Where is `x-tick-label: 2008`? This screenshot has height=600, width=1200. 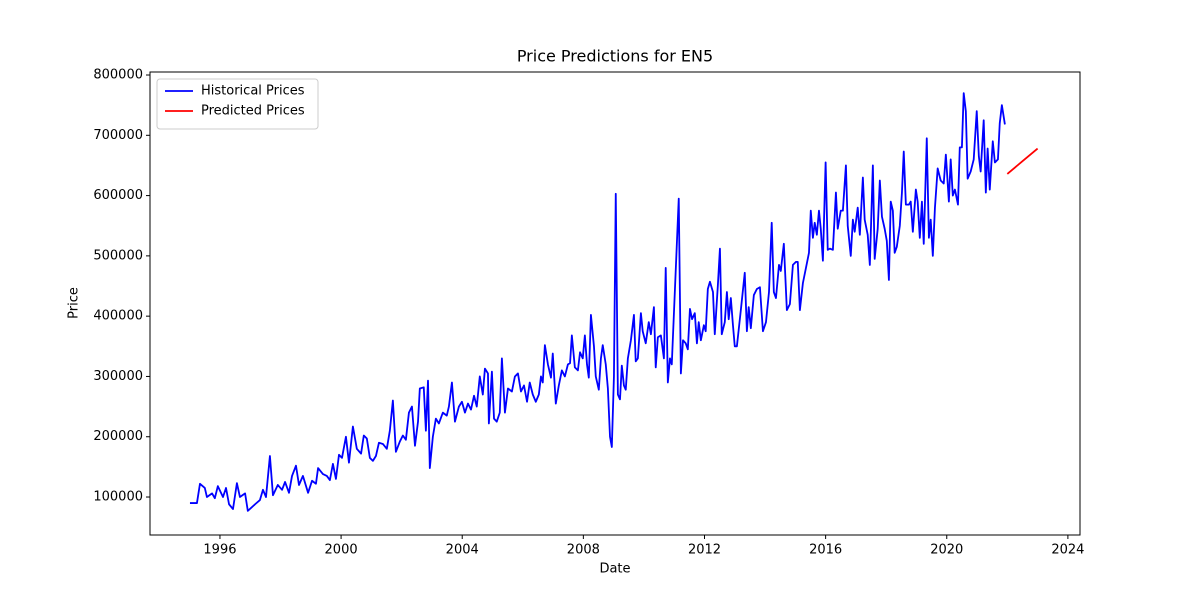
x-tick-label: 2008 is located at coordinates (583, 550).